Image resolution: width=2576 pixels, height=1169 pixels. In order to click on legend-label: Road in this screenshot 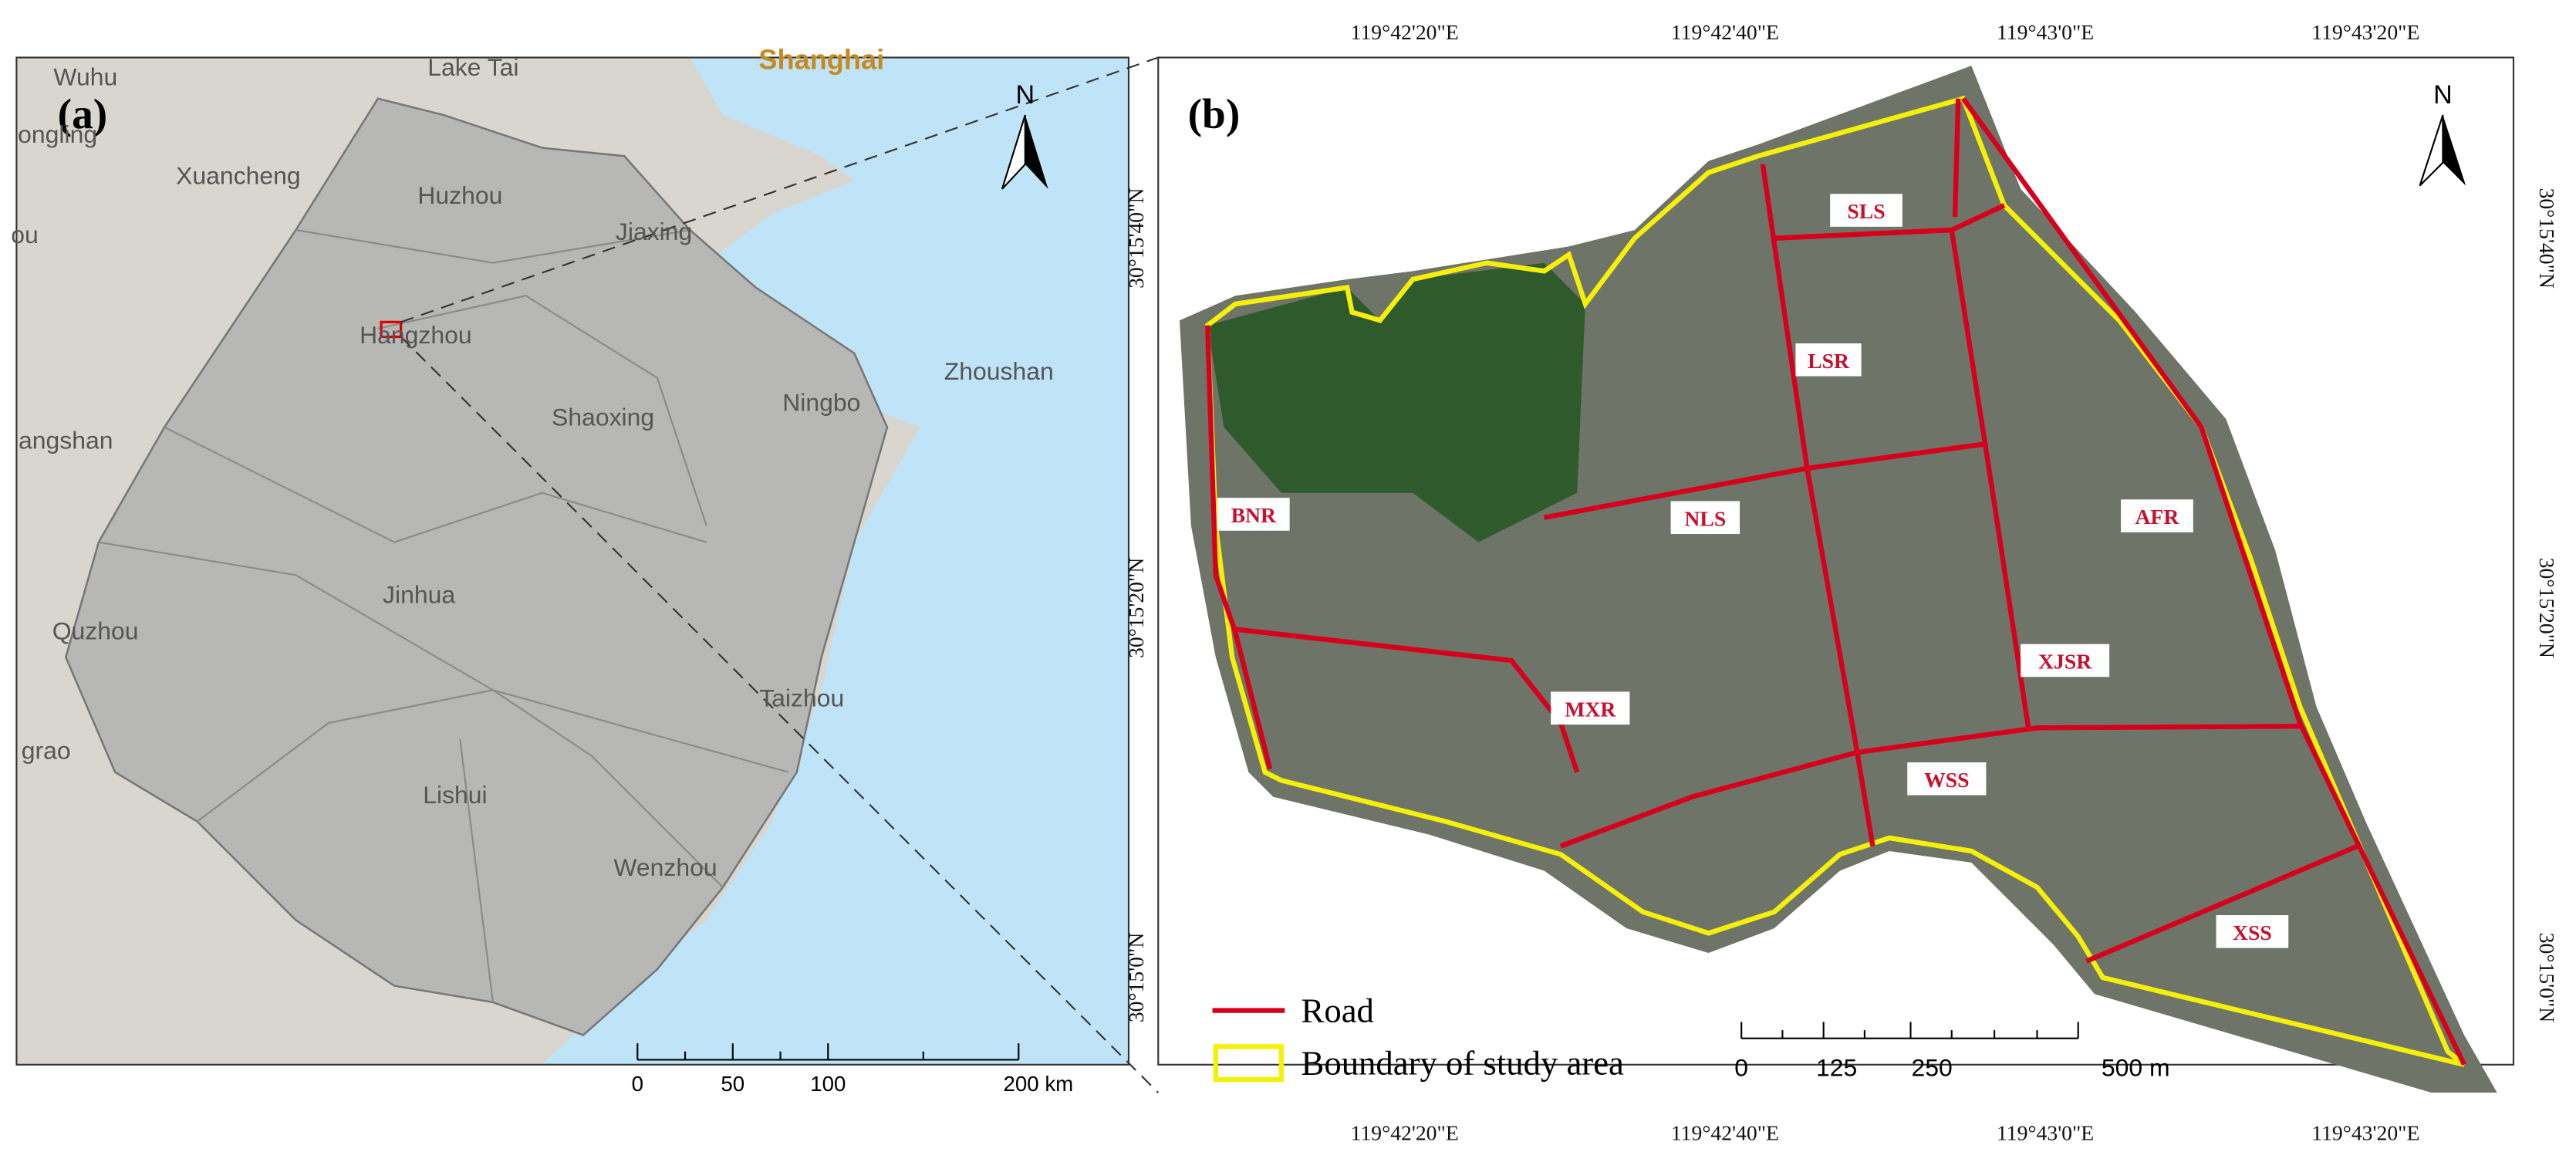, I will do `click(1338, 1010)`.